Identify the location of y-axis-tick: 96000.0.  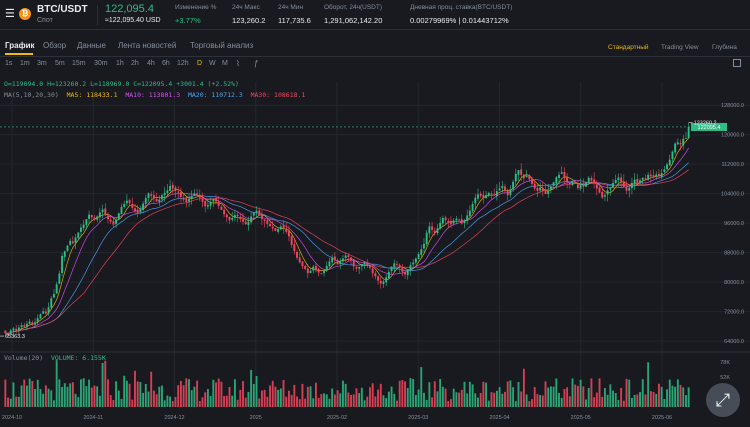
(734, 224).